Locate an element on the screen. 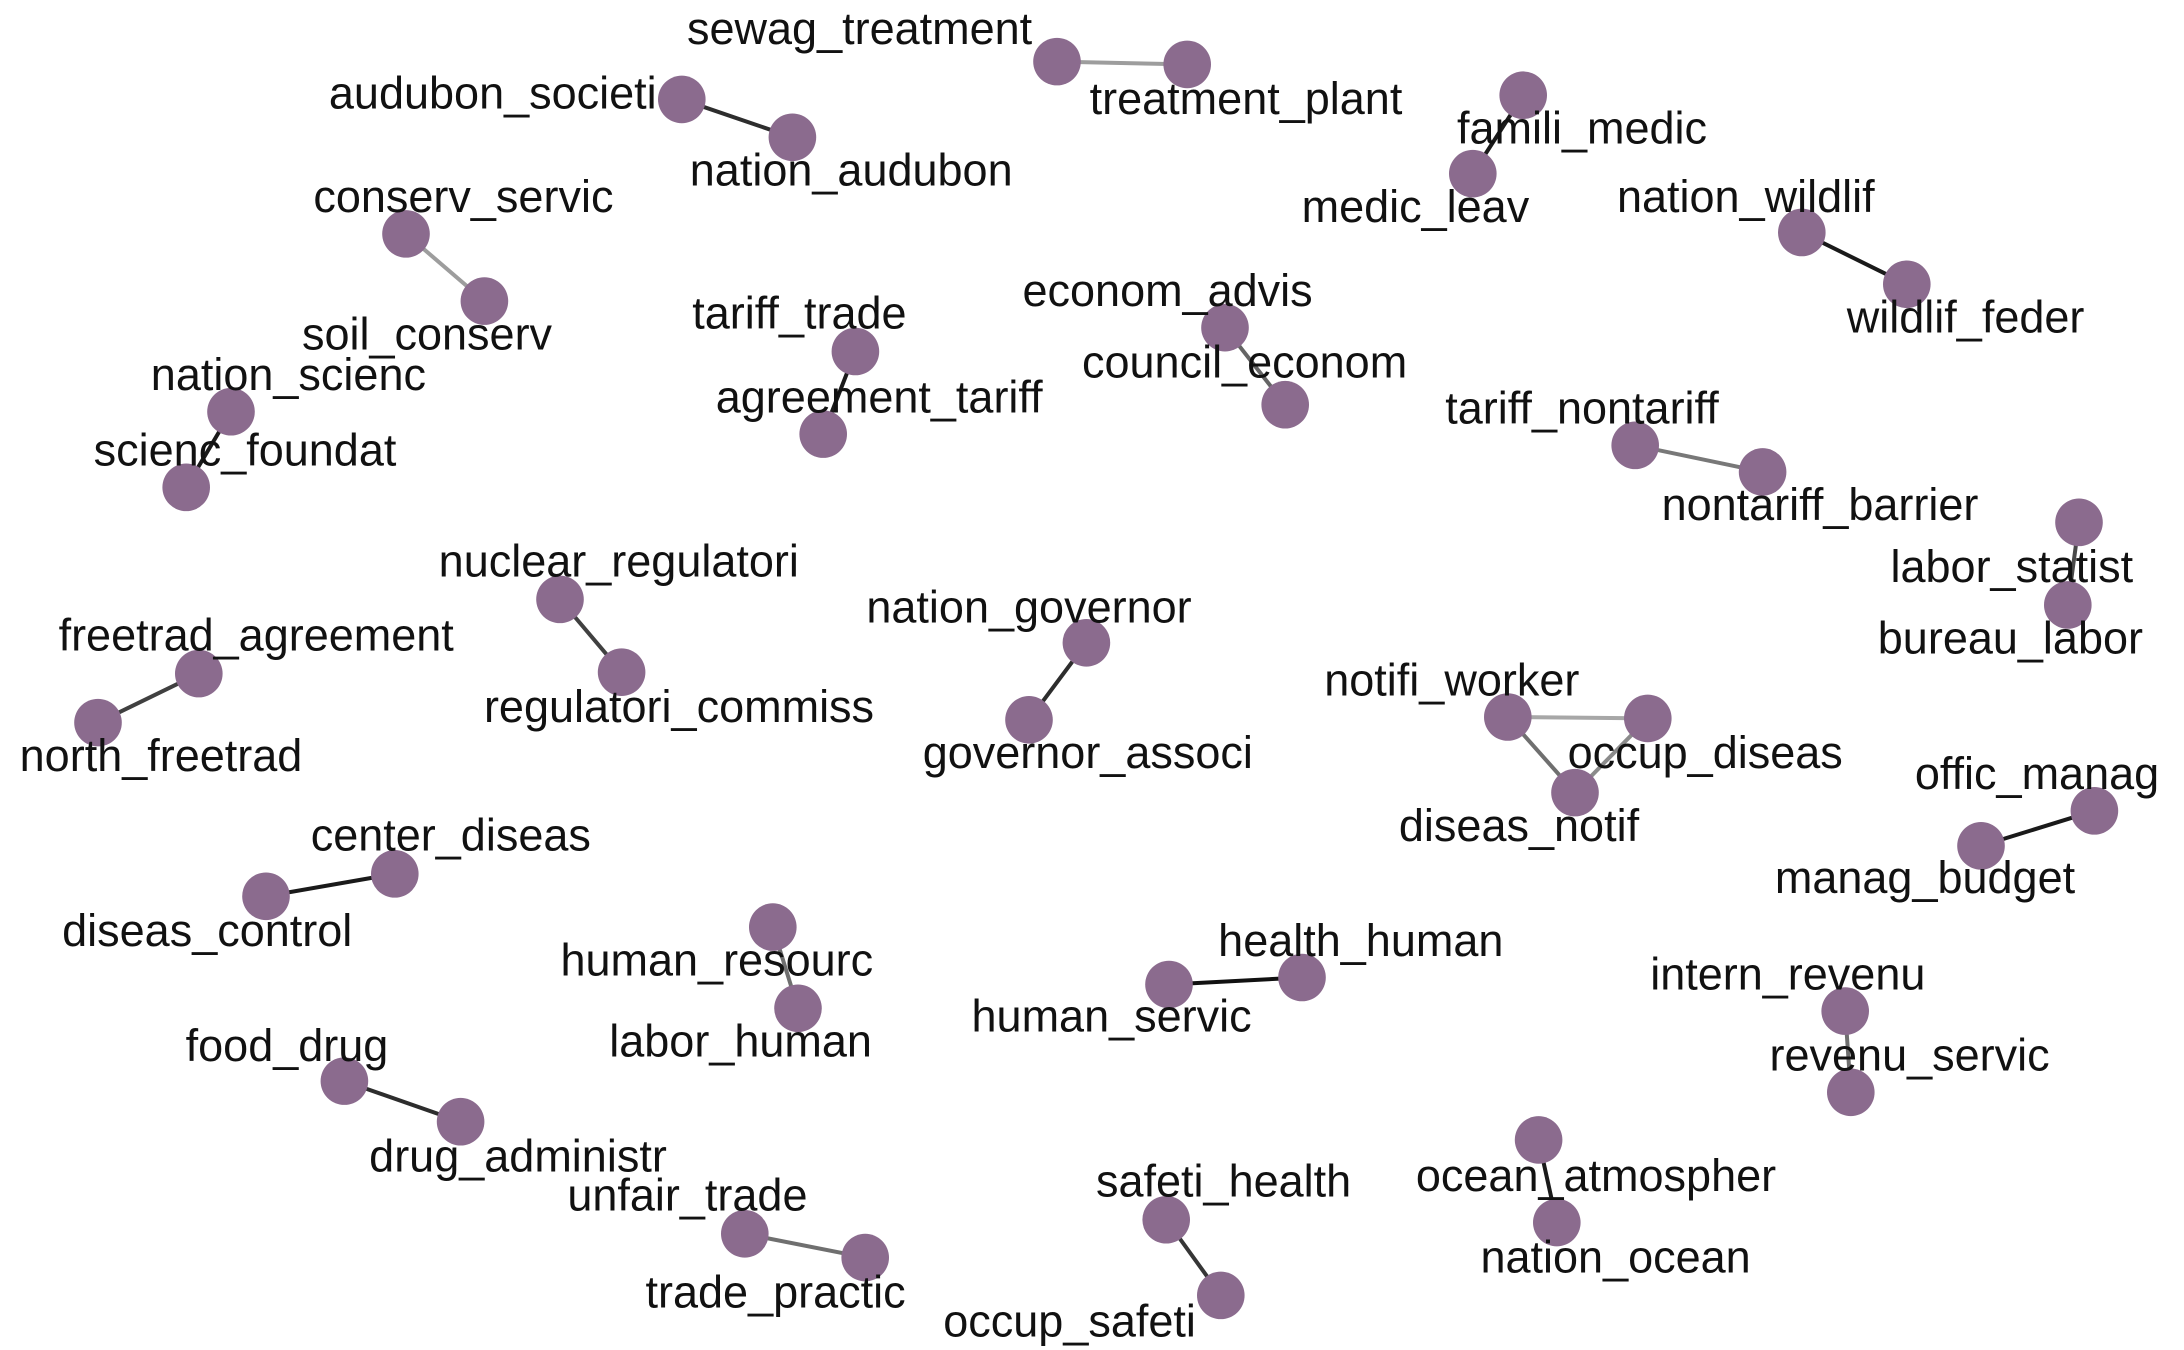 The height and width of the screenshot is (1350, 2184). node-labor_human is located at coordinates (798, 1008).